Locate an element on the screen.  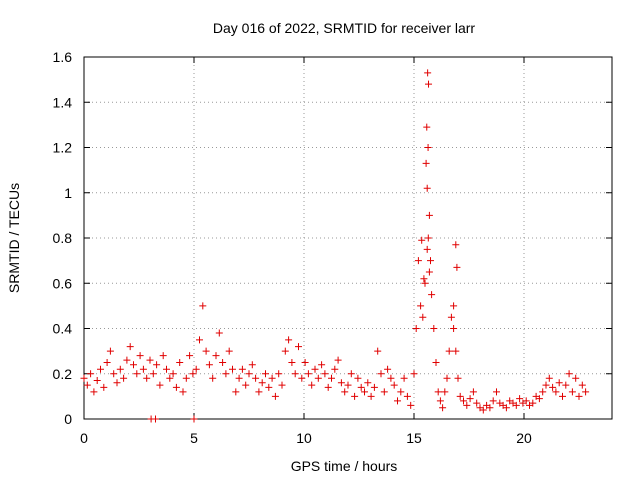
x-tick-label: 20 is located at coordinates (524, 438).